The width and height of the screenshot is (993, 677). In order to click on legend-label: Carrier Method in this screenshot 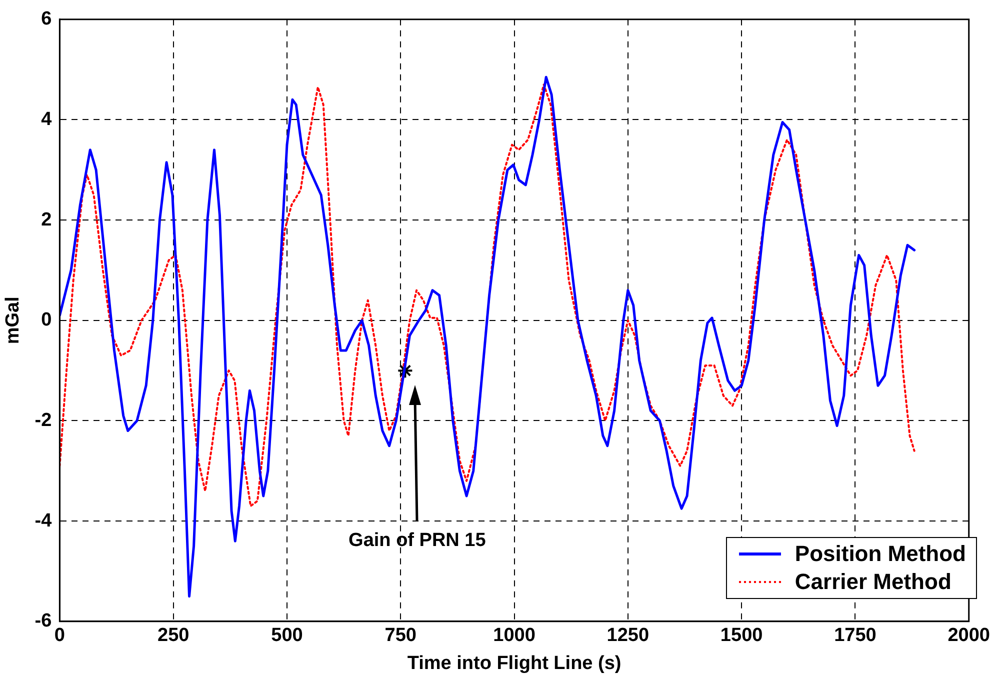, I will do `click(873, 582)`.